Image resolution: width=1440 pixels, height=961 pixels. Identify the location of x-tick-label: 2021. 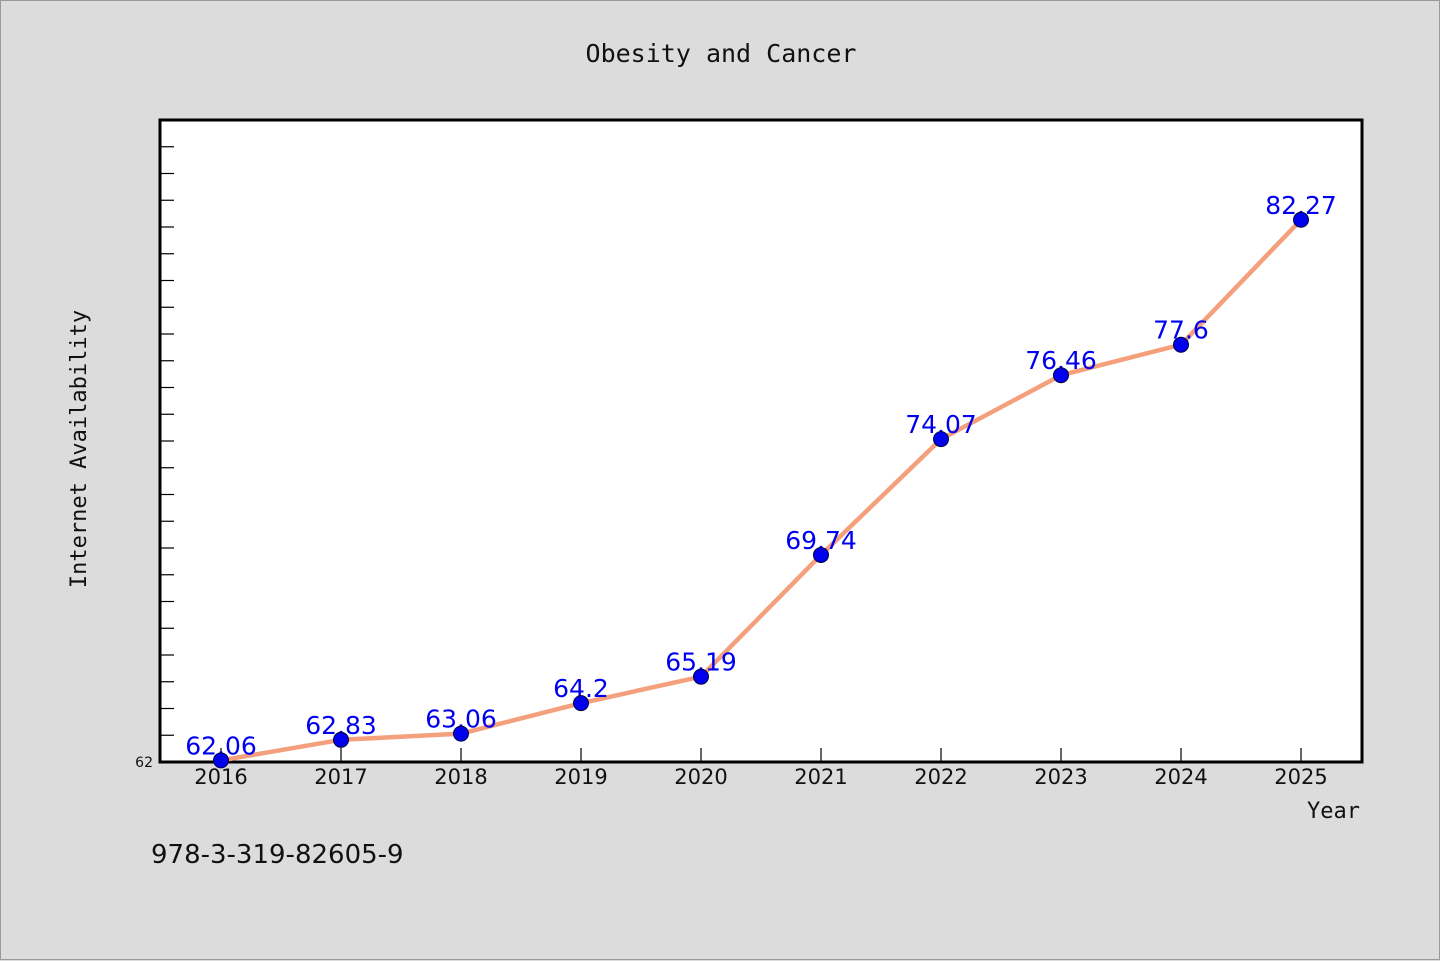
(820, 777).